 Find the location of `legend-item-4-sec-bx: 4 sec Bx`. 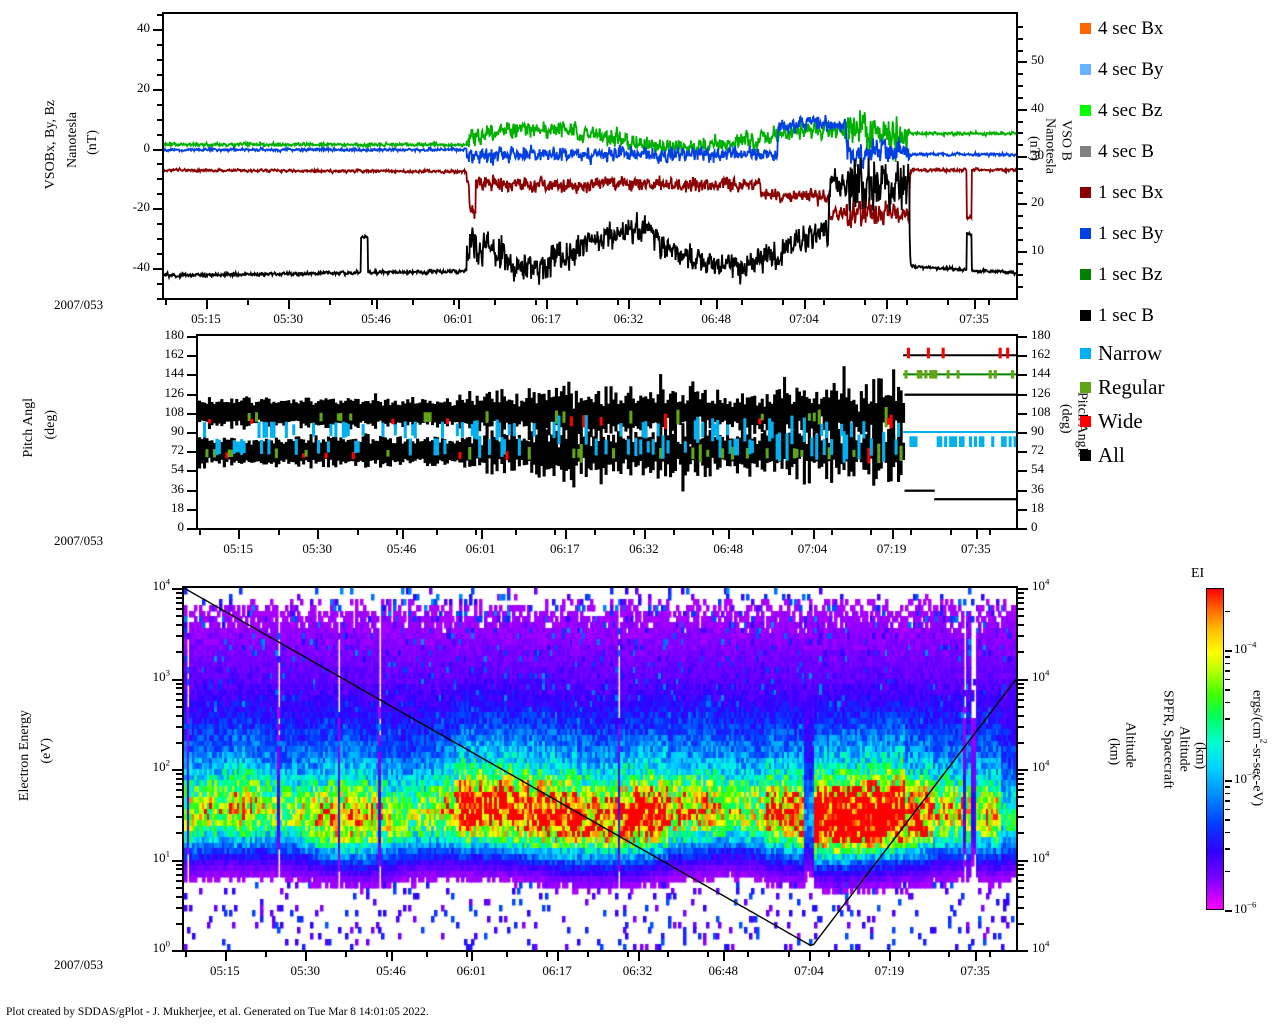

legend-item-4-sec-bx: 4 sec Bx is located at coordinates (1175, 28).